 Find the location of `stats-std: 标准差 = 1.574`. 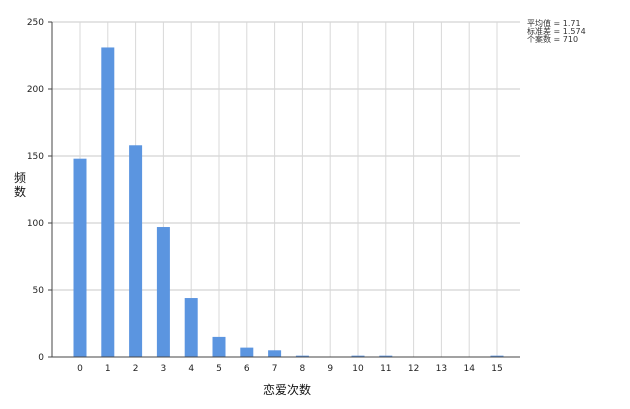

stats-std: 标准差 = 1.574 is located at coordinates (556, 31).